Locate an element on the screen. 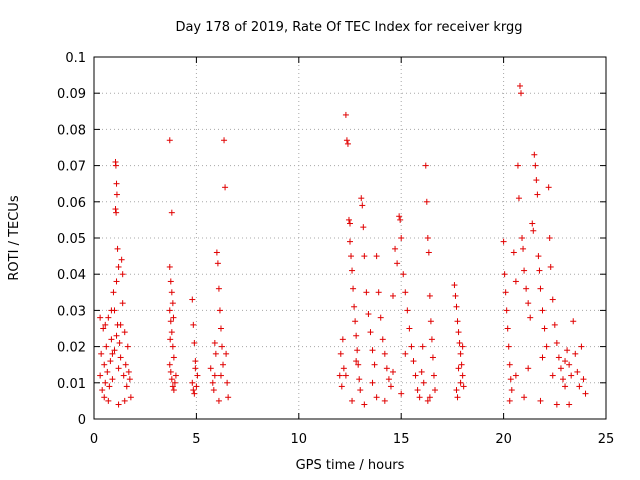 The width and height of the screenshot is (640, 480). y-tick-label: 0.09 is located at coordinates (71, 94).